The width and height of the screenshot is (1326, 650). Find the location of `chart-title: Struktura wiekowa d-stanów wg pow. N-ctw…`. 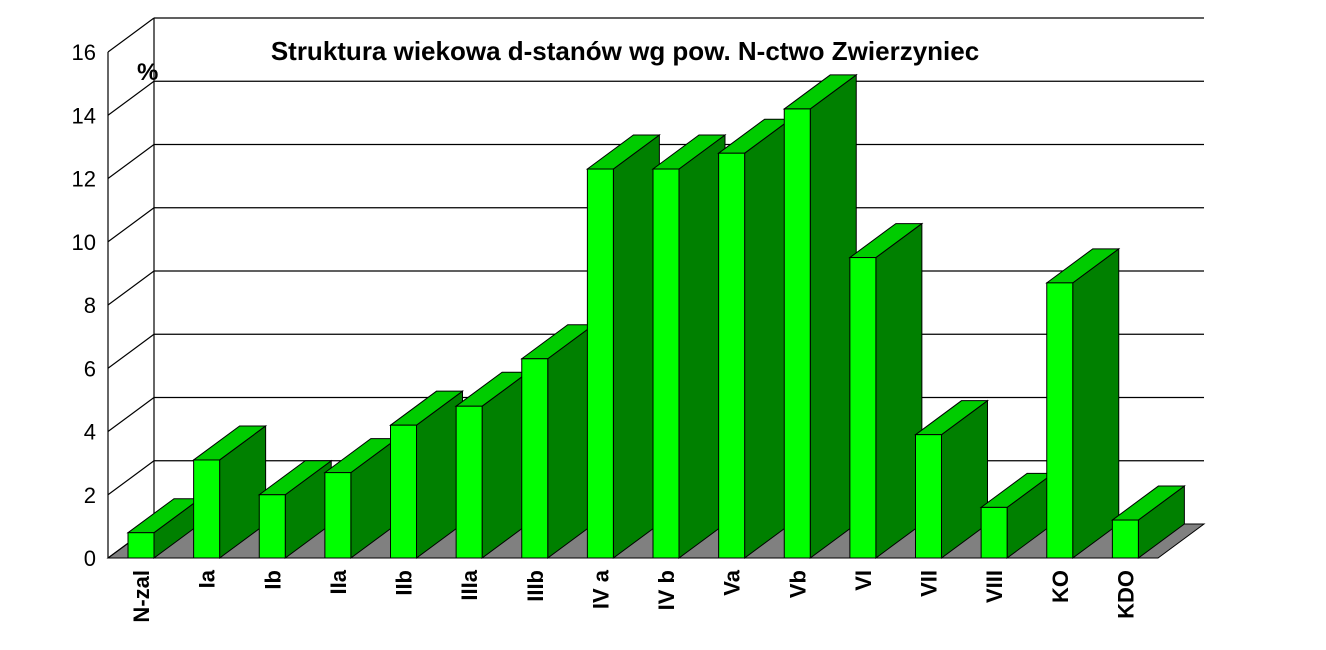

chart-title: Struktura wiekowa d-stanów wg pow. N-ctw… is located at coordinates (625, 51).